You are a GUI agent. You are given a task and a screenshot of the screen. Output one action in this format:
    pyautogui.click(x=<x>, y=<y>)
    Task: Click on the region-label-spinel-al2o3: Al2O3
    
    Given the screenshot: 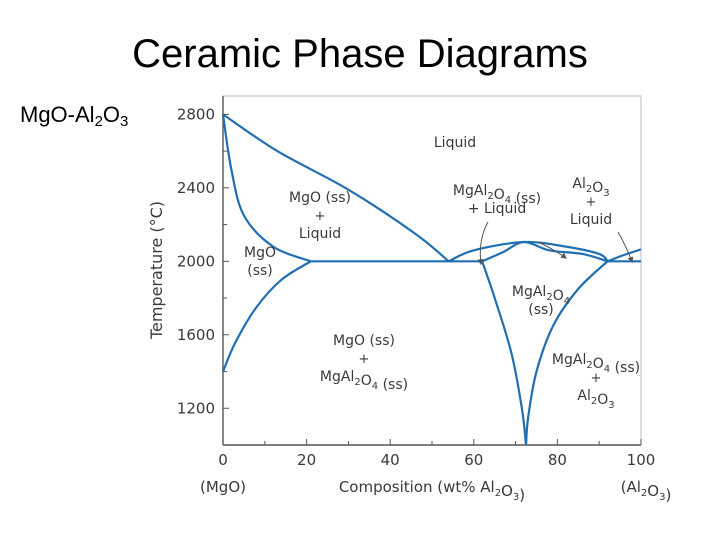 What is the action you would take?
    pyautogui.click(x=595, y=399)
    